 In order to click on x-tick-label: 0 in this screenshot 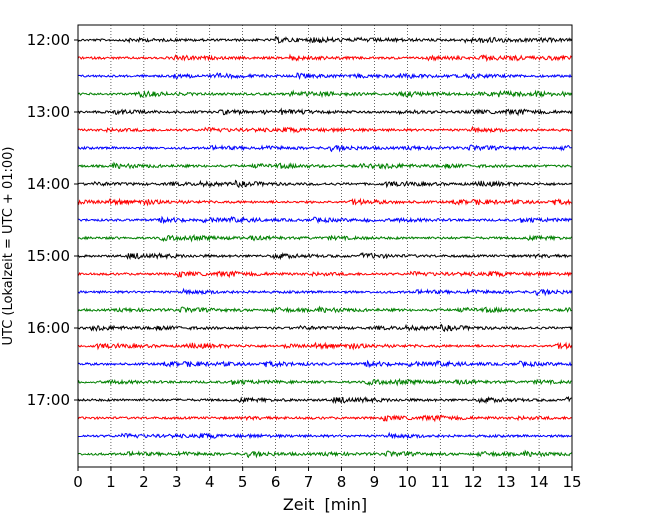, I will do `click(78, 482)`.